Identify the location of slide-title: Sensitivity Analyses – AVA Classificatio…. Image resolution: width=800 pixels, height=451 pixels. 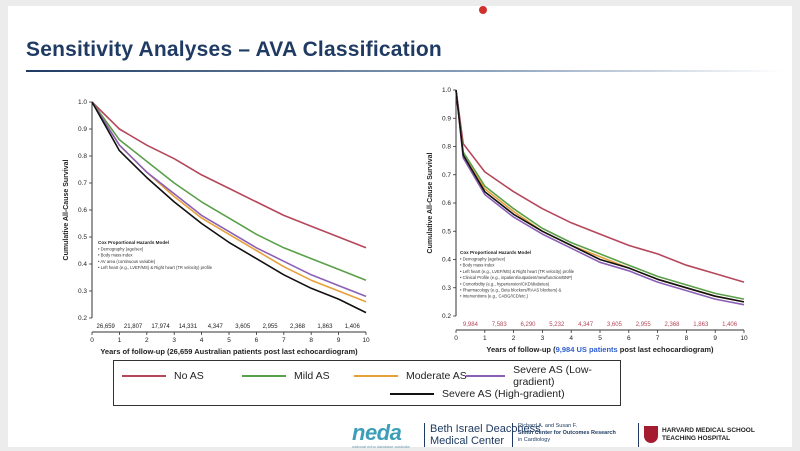
(234, 49).